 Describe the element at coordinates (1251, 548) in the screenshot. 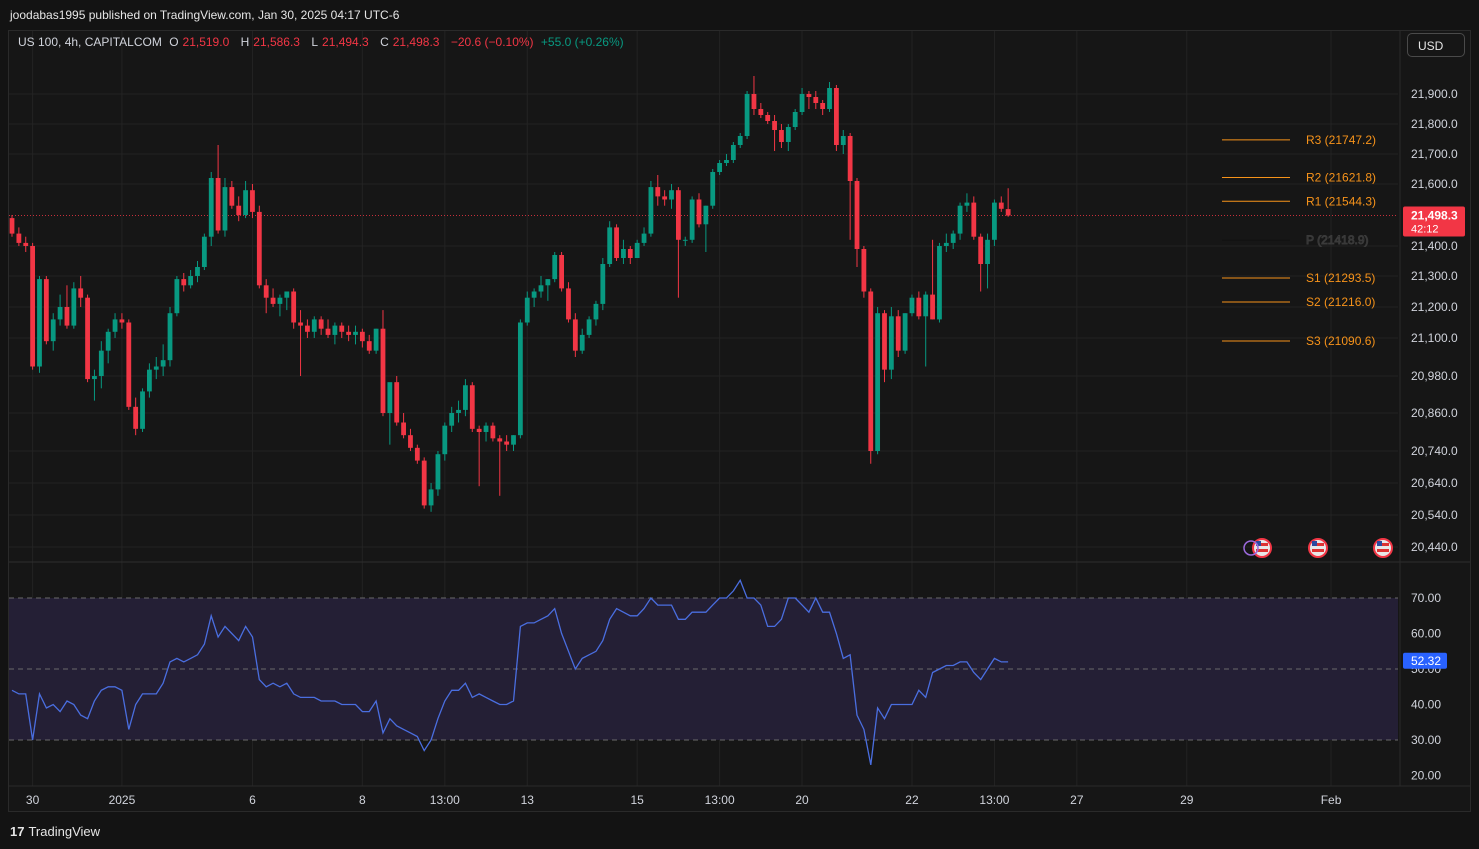

I see `event-marker-icon` at that location.